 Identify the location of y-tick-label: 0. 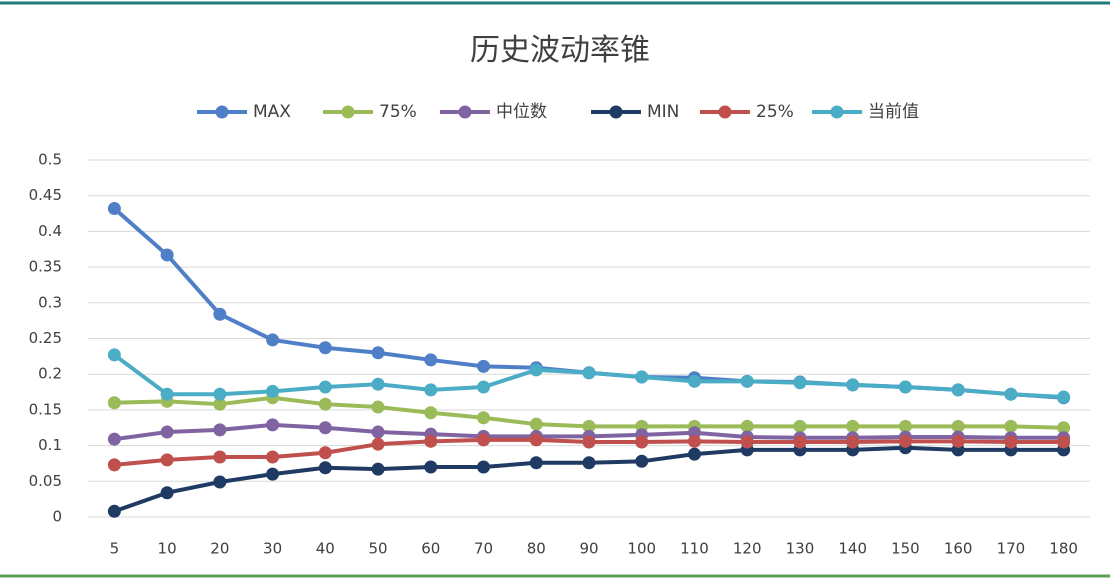
(57, 517).